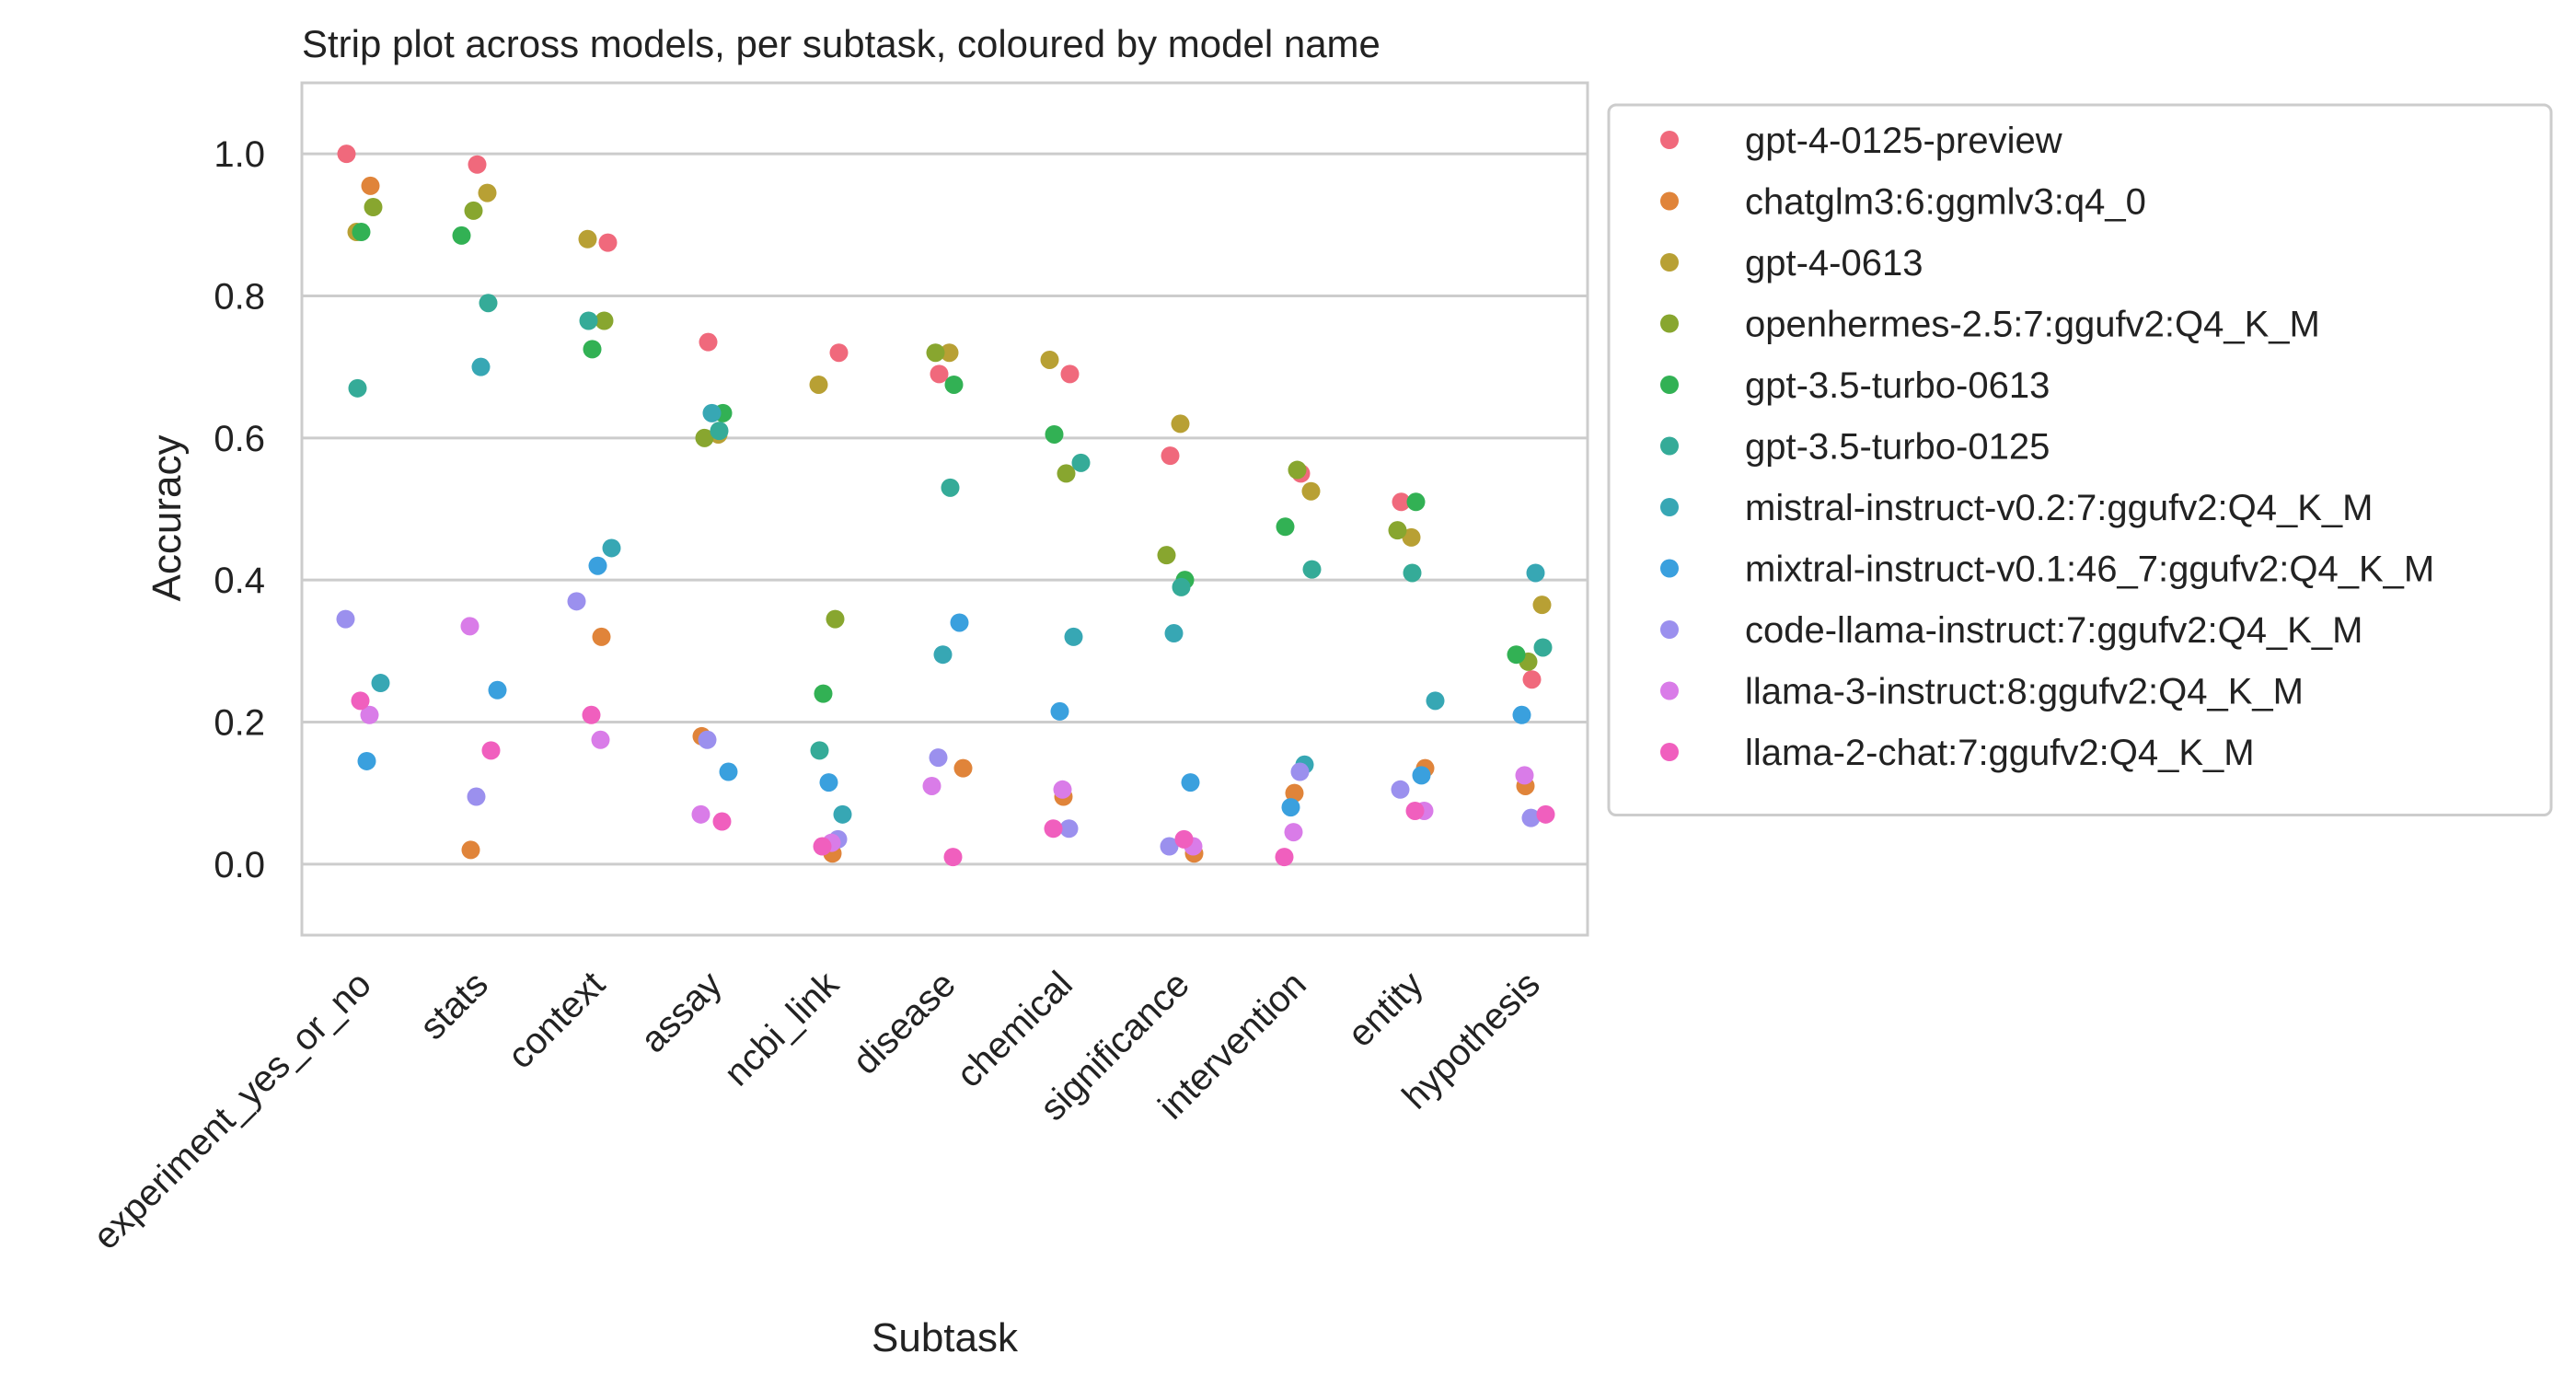 The image size is (2576, 1388). Describe the element at coordinates (2089, 569) in the screenshot. I see `legend-label: mixtral-instruct-v0.1:46_7:ggufv2:Q4_K_M` at that location.